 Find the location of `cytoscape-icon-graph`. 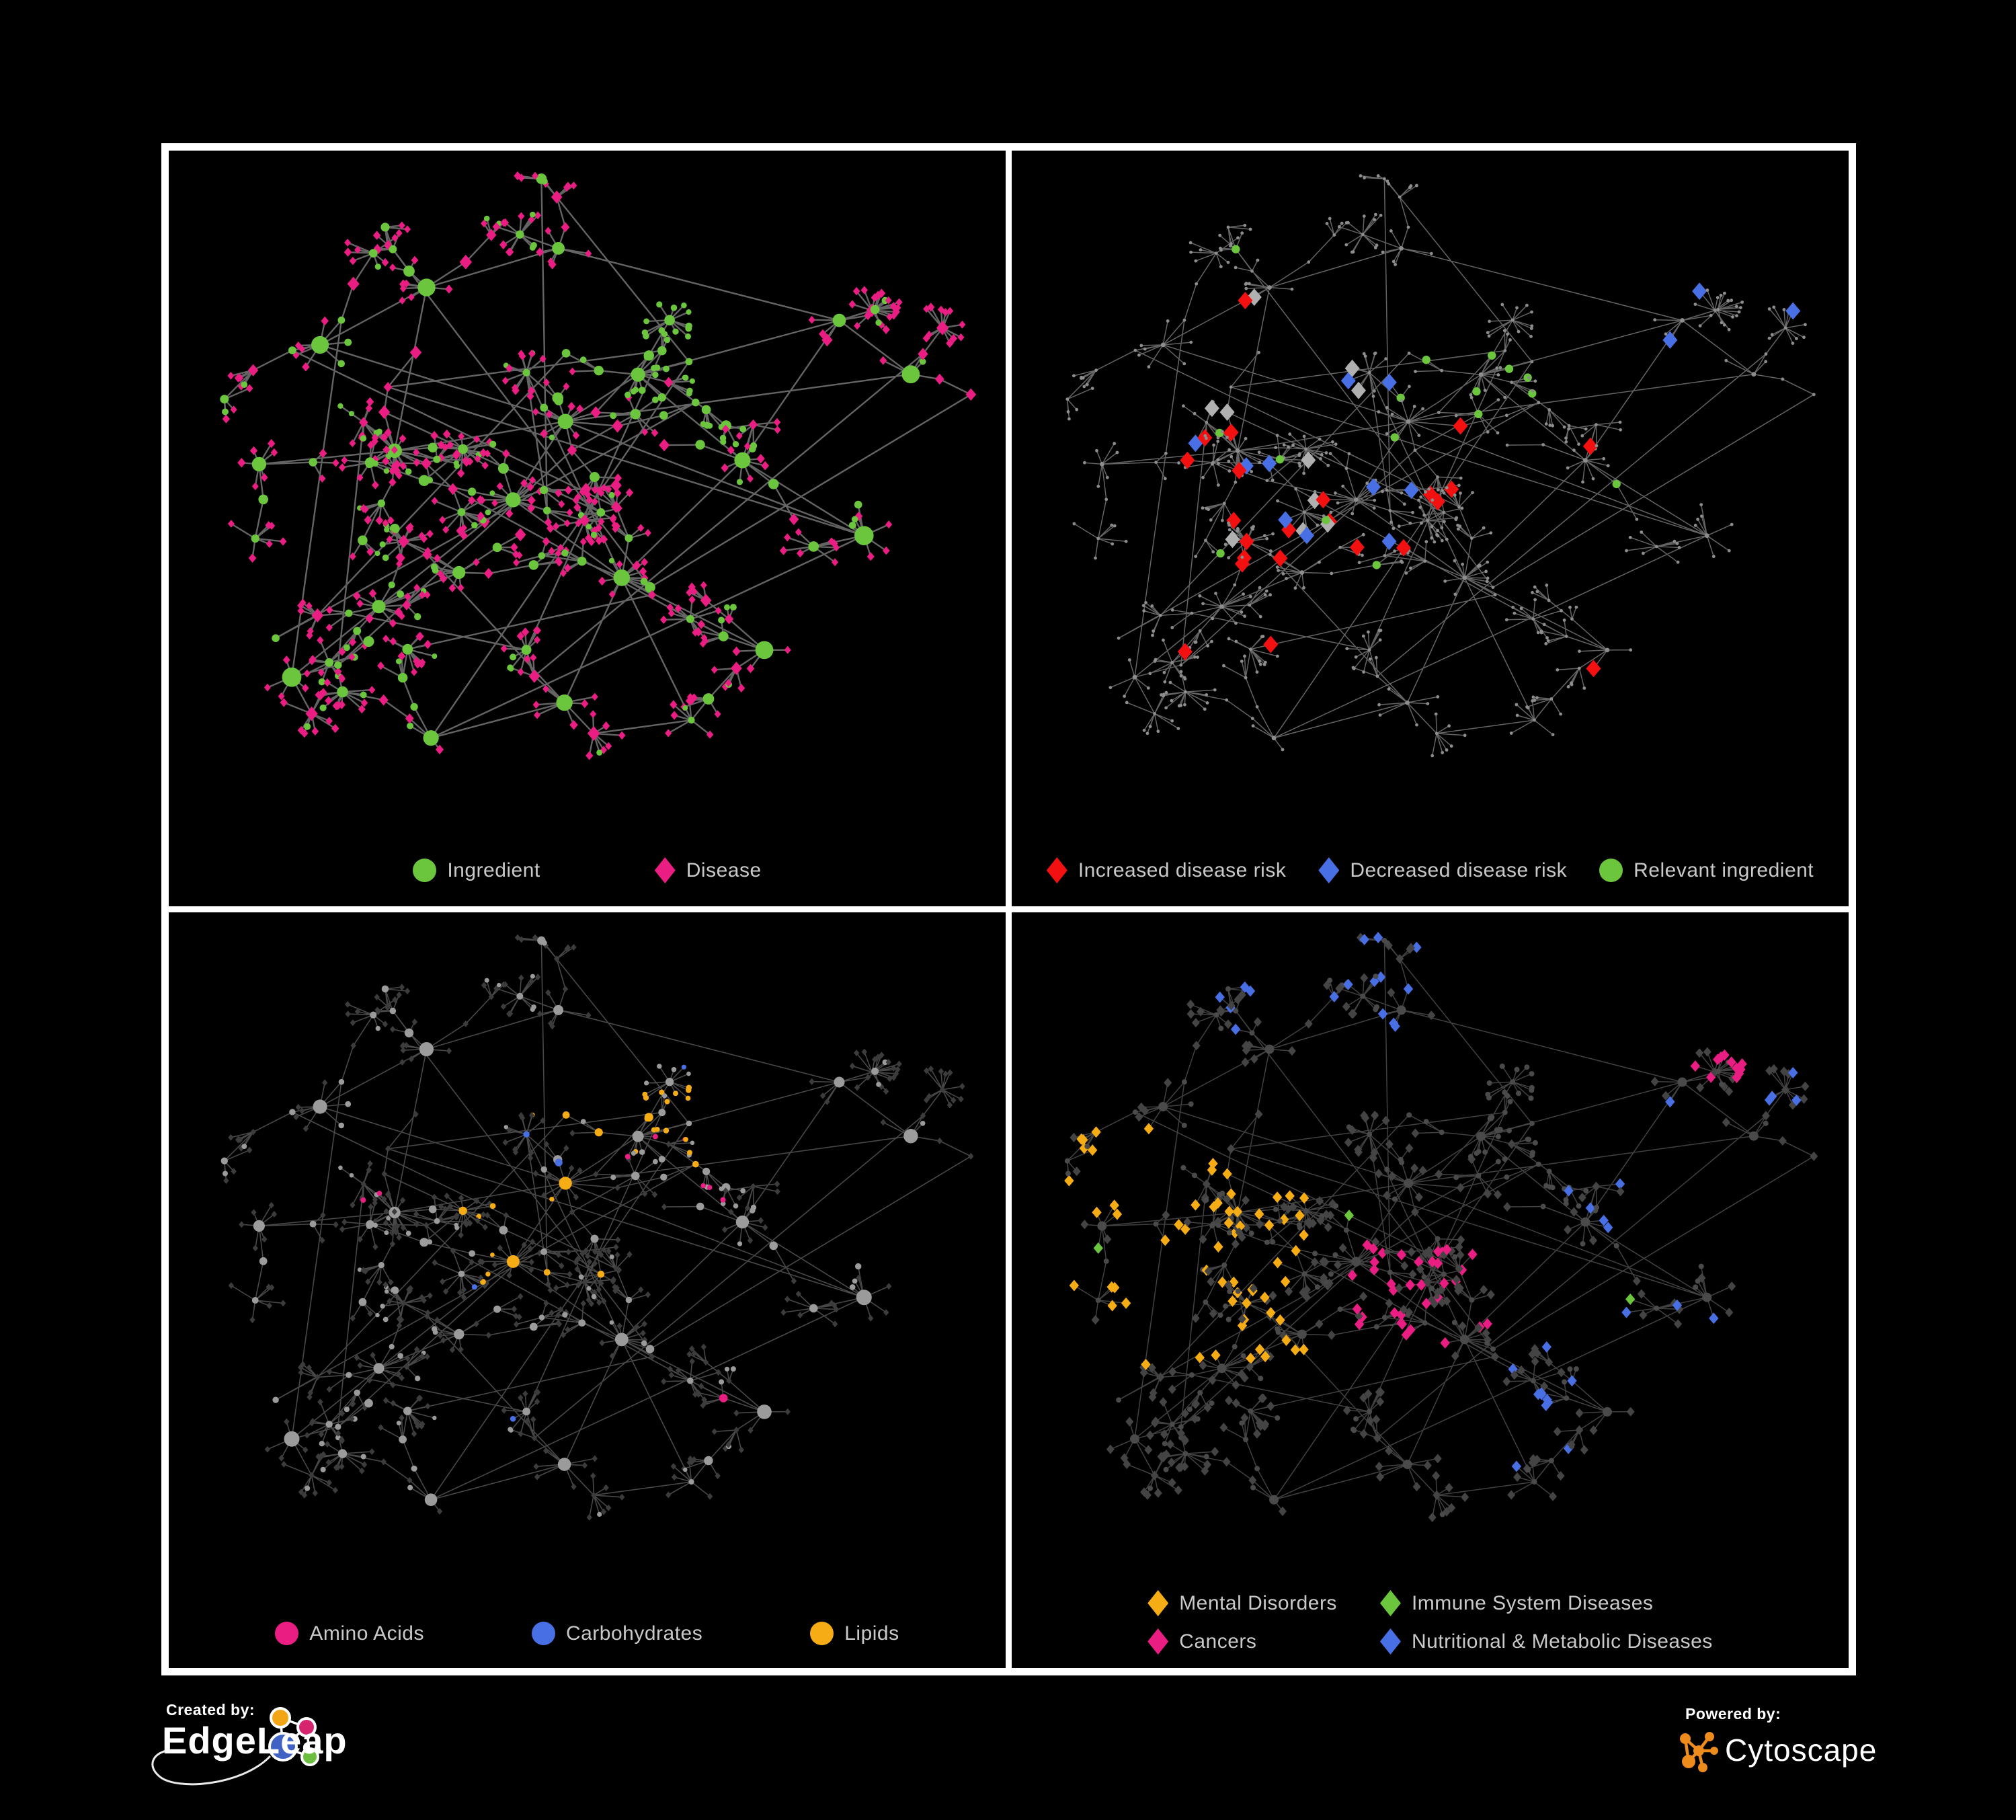

cytoscape-icon-graph is located at coordinates (1699, 1752).